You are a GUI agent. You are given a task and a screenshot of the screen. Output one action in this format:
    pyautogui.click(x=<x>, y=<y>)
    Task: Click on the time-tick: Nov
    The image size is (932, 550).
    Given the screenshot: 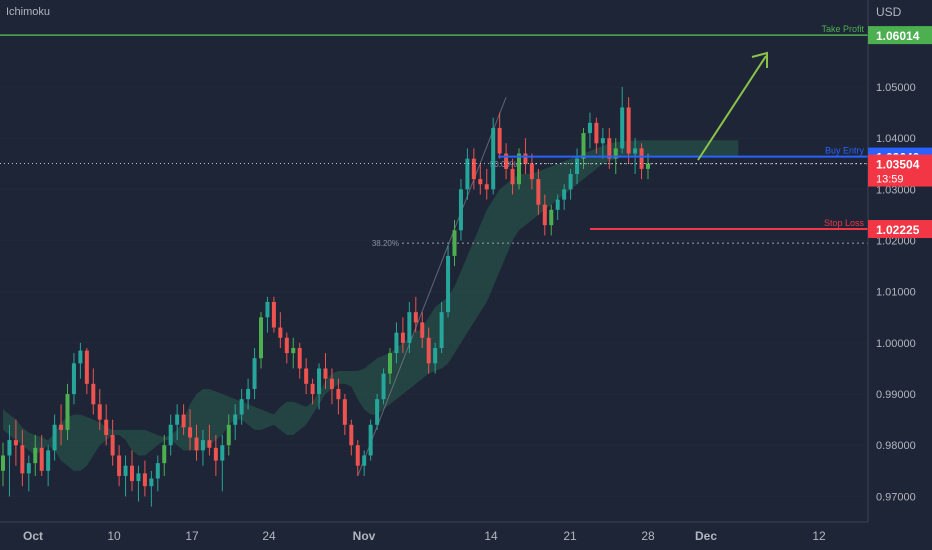 What is the action you would take?
    pyautogui.click(x=364, y=536)
    